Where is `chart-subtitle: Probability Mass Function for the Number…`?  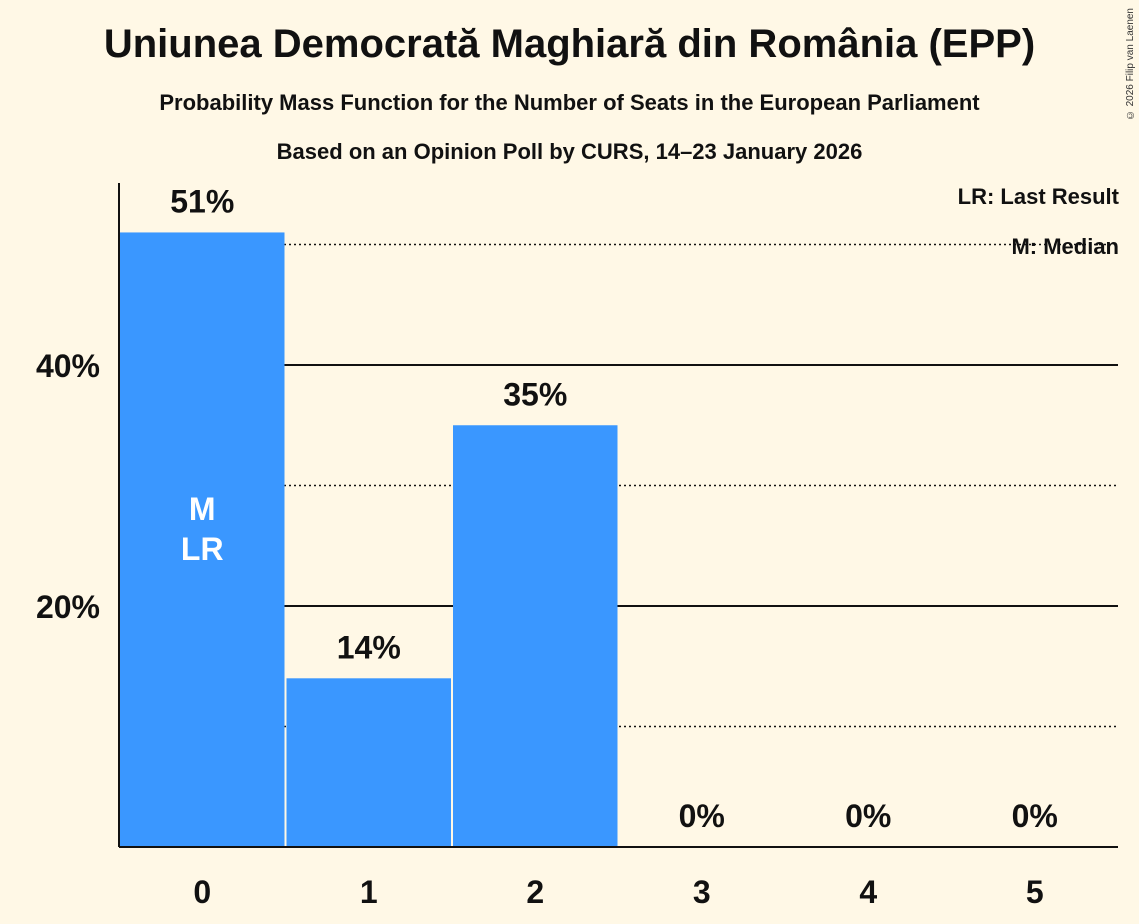 chart-subtitle: Probability Mass Function for the Number… is located at coordinates (569, 102).